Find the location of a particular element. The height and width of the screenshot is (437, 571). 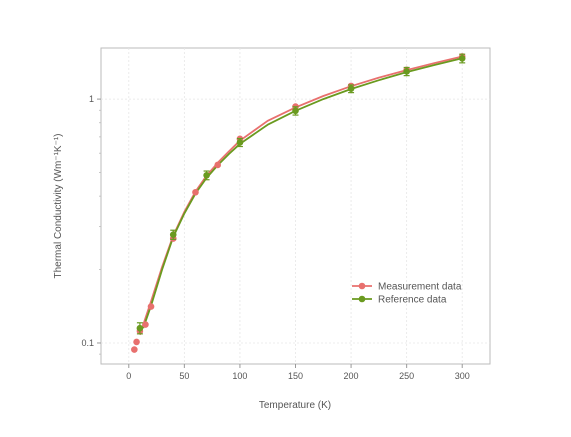

x-tick-label: 300 is located at coordinates (462, 376).